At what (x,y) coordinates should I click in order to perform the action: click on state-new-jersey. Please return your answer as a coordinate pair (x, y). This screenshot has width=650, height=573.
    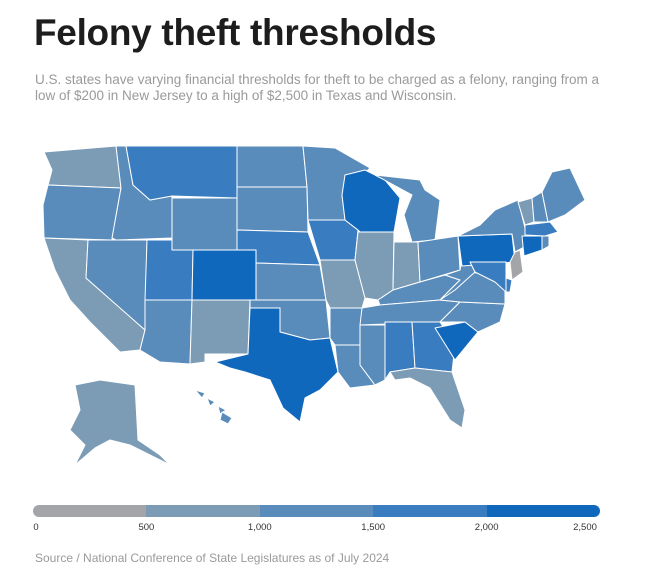
    Looking at the image, I should click on (516, 265).